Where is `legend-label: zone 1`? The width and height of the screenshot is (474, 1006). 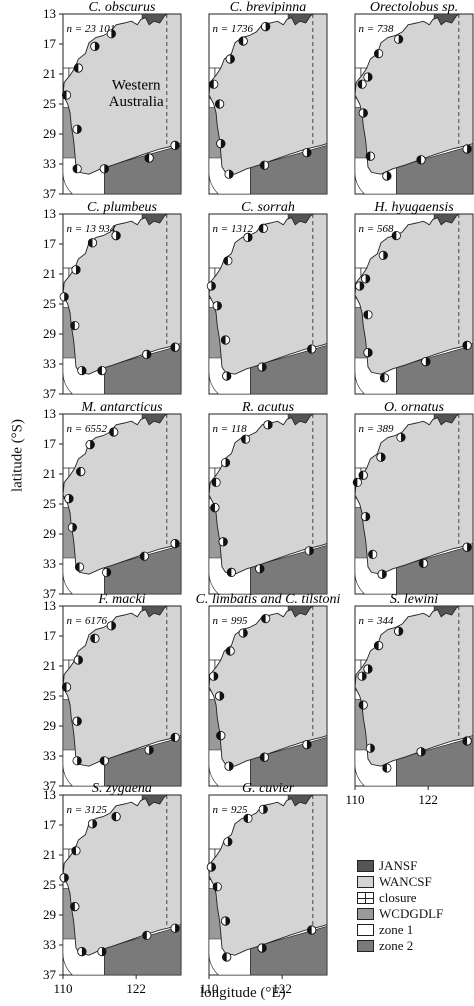
legend-label: zone 1 is located at coordinates (396, 929).